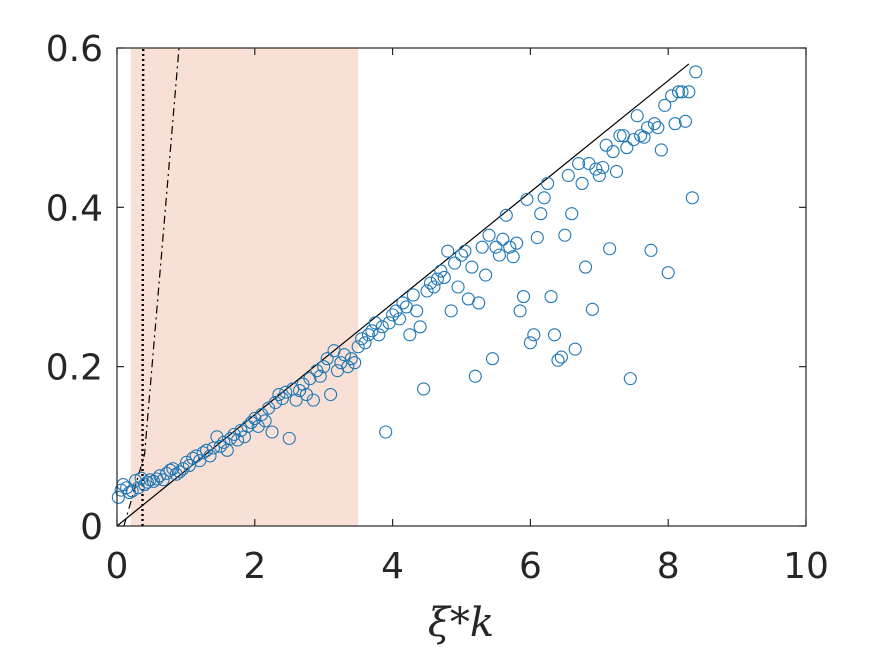  What do you see at coordinates (530, 566) in the screenshot?
I see `x-tick-label: 6` at bounding box center [530, 566].